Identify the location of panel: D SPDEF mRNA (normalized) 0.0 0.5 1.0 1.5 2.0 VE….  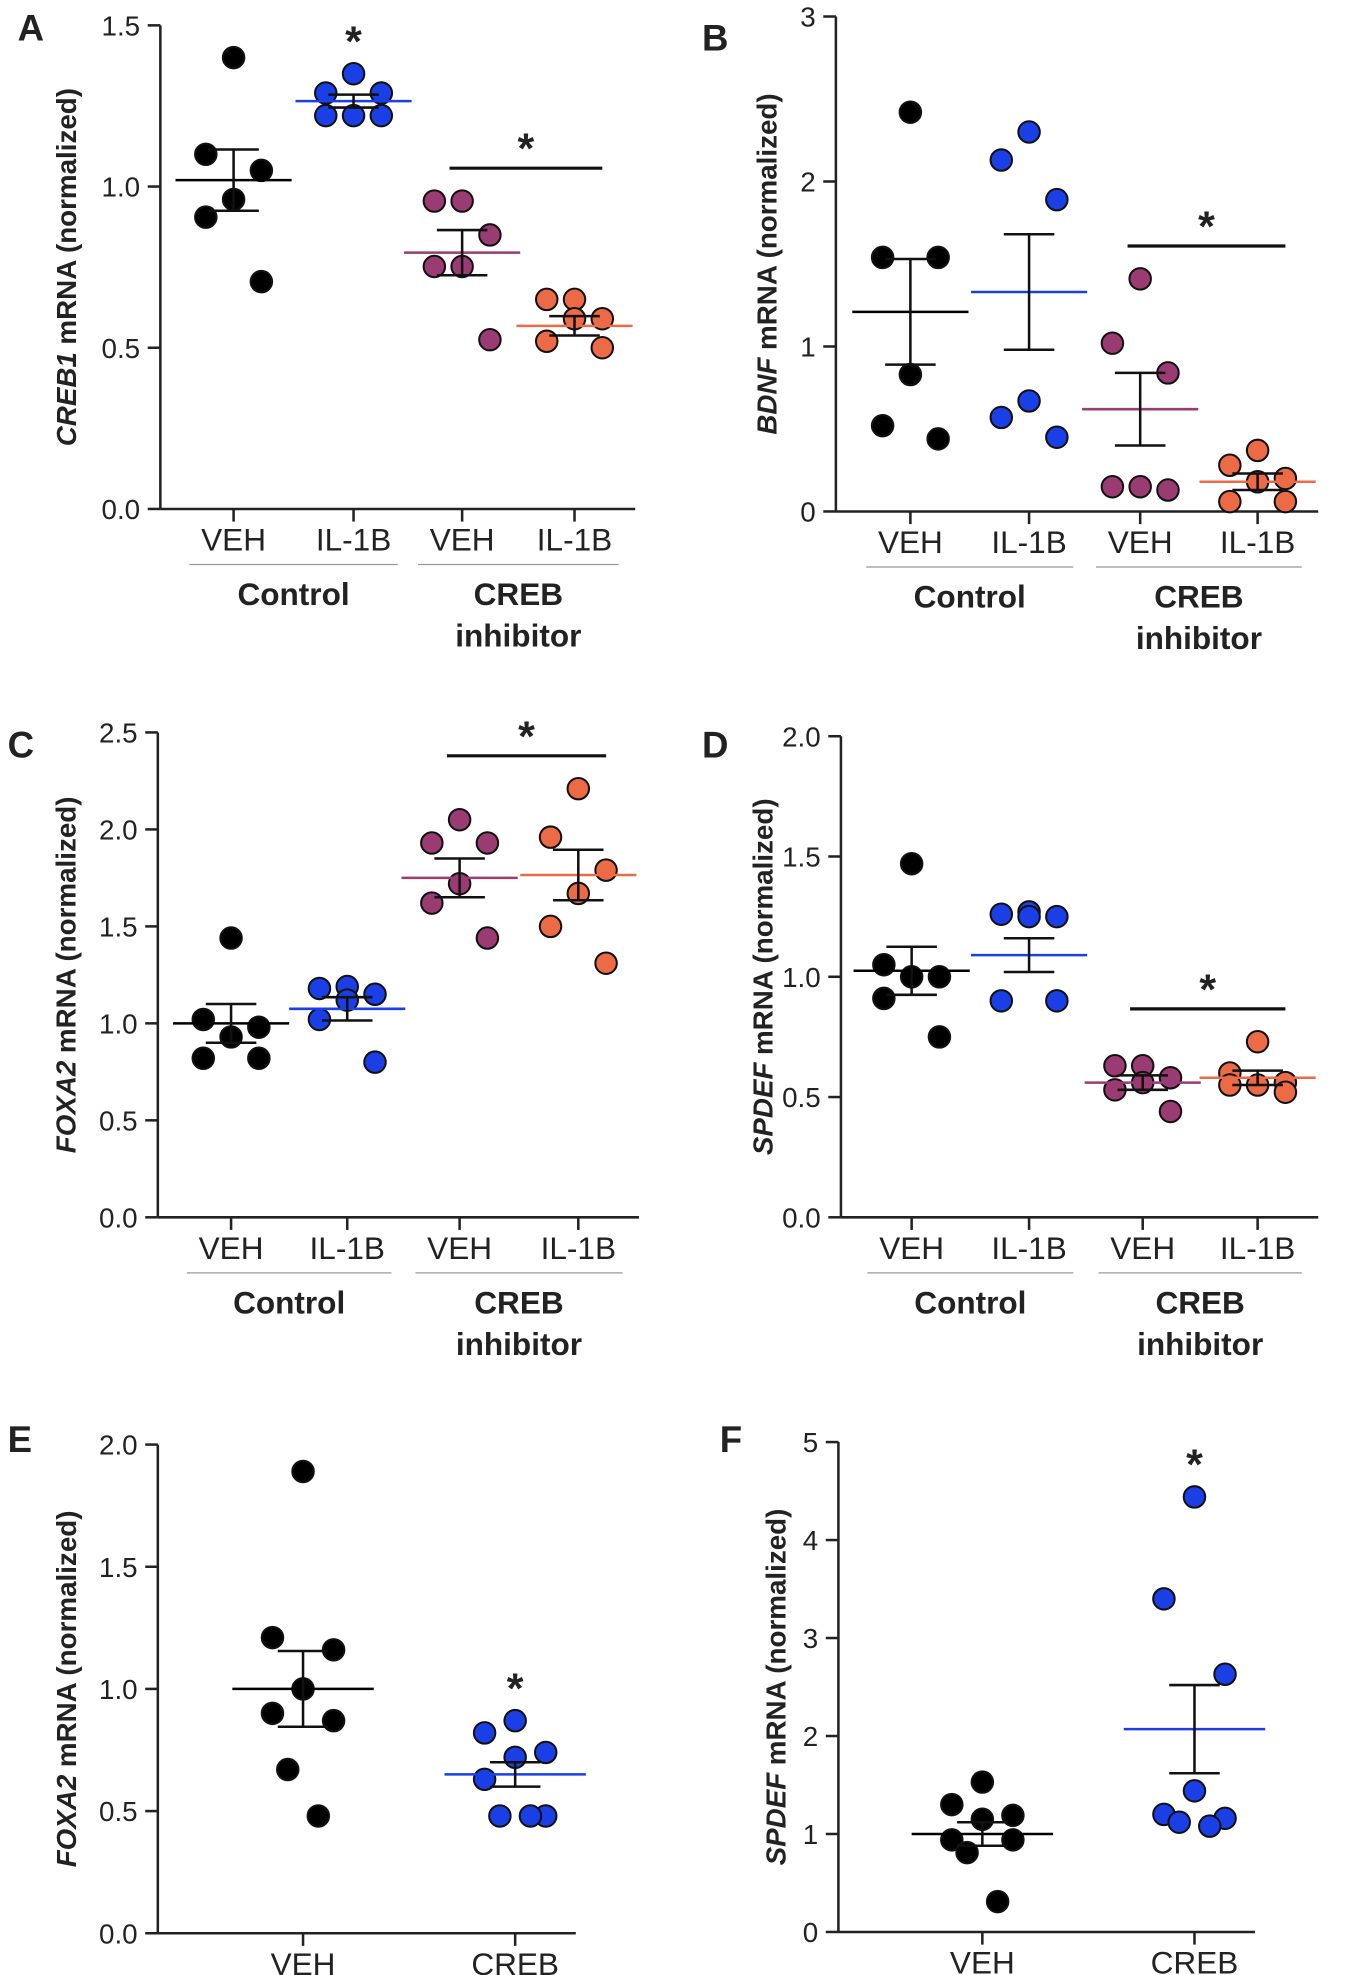
(1010, 1041).